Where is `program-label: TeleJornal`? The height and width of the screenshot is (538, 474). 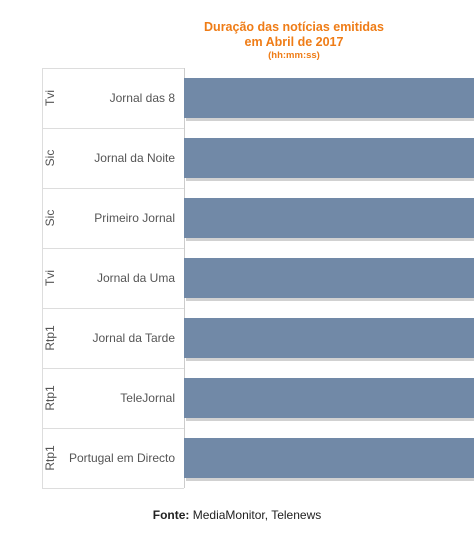 program-label: TeleJornal is located at coordinates (147, 398).